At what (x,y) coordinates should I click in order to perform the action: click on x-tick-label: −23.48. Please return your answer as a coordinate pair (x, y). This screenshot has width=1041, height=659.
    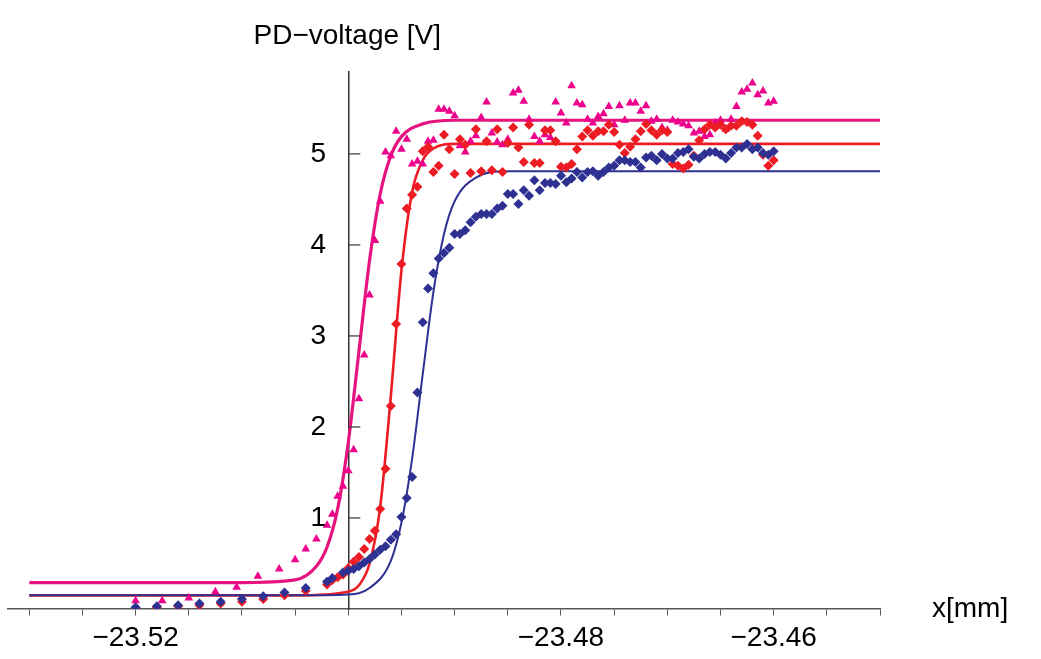
    Looking at the image, I should click on (561, 636).